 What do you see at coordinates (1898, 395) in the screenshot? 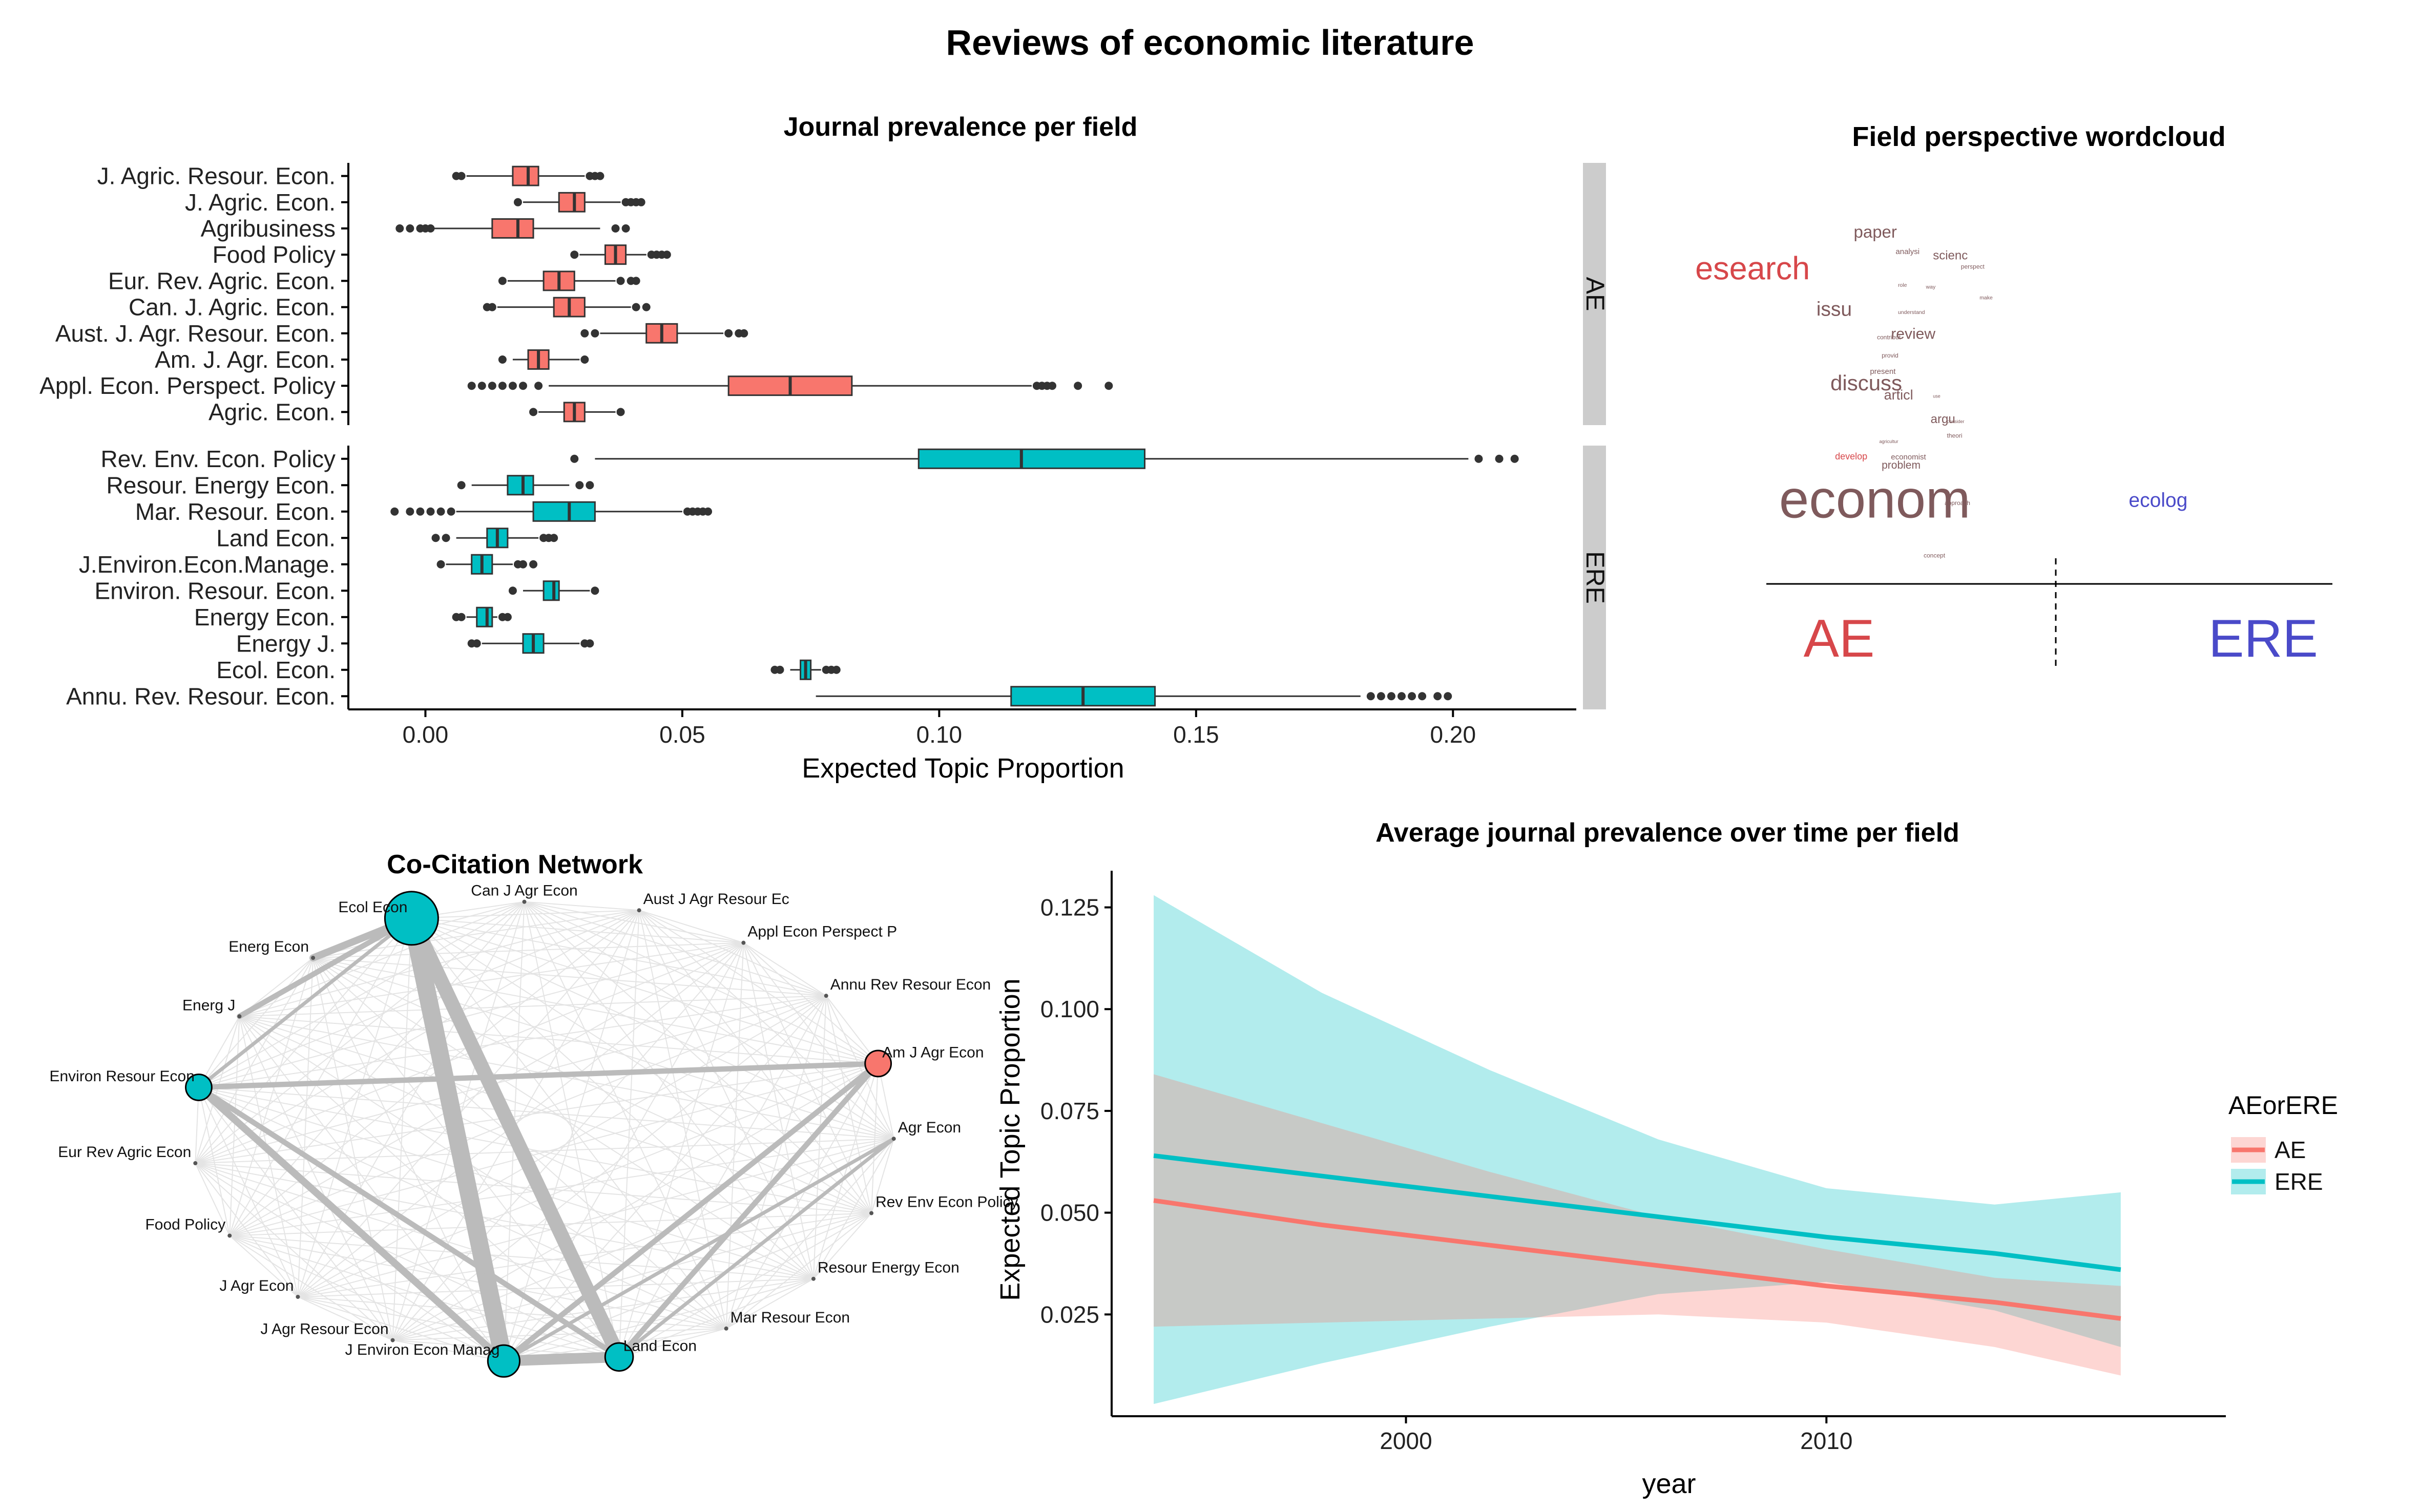
I see `wordcloud-word: articl` at bounding box center [1898, 395].